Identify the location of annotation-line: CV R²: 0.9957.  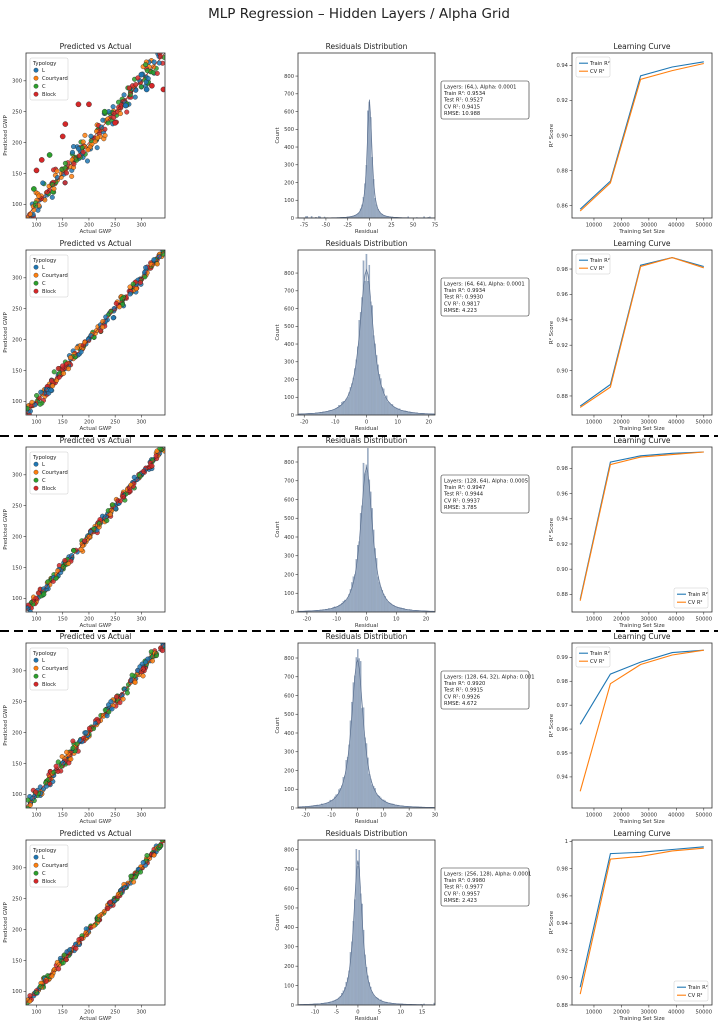
(462, 894).